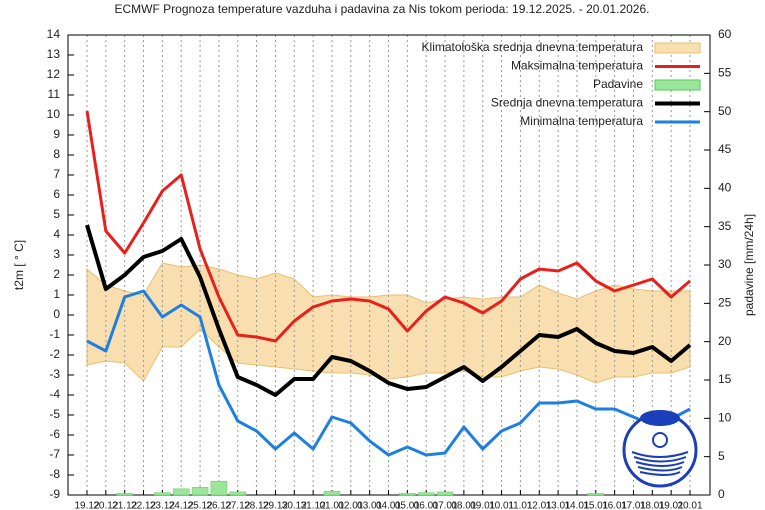  I want to click on y-tick-label: -7, so click(54, 454).